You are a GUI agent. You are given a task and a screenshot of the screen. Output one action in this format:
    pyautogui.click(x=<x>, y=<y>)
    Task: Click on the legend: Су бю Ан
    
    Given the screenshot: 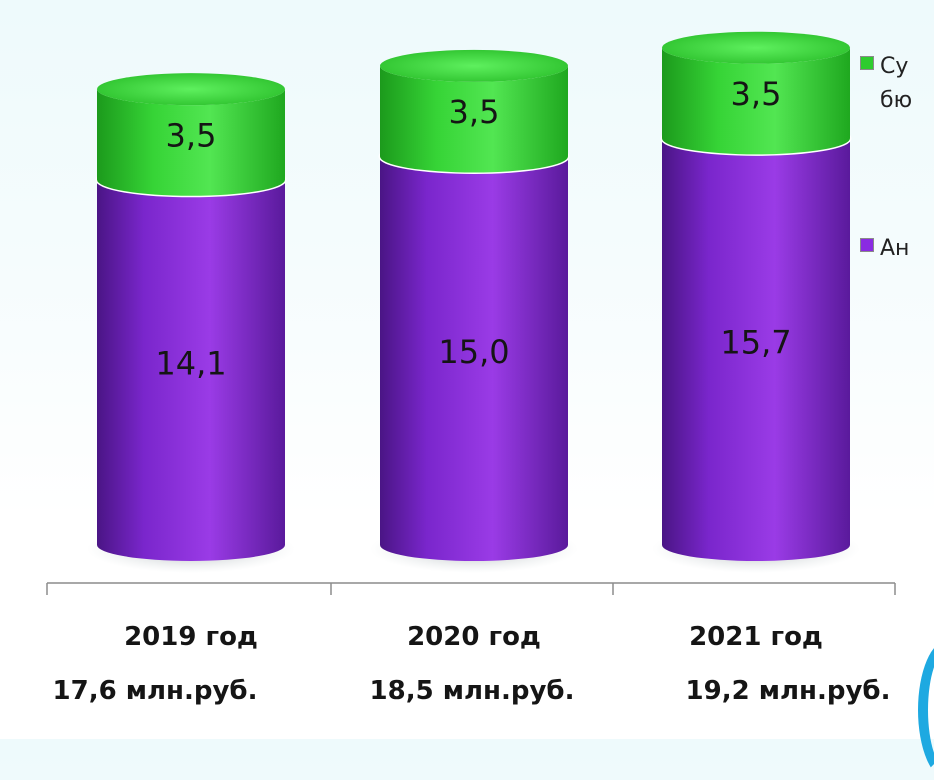 What is the action you would take?
    pyautogui.click(x=896, y=232)
    